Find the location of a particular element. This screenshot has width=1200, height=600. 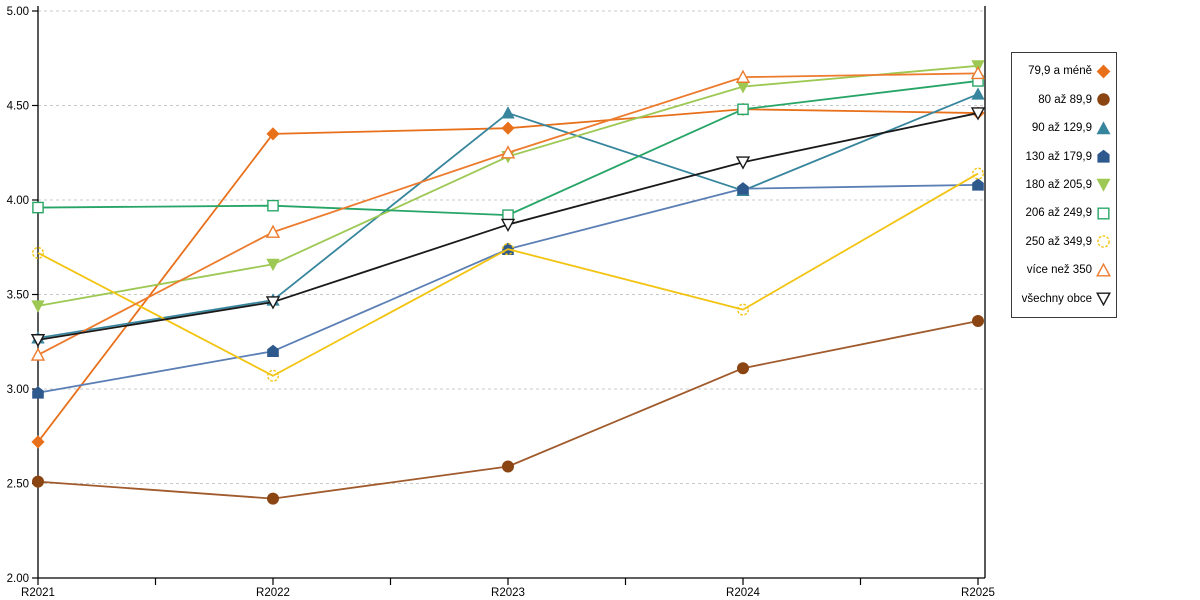

x-tick-label: R2025 is located at coordinates (978, 593).